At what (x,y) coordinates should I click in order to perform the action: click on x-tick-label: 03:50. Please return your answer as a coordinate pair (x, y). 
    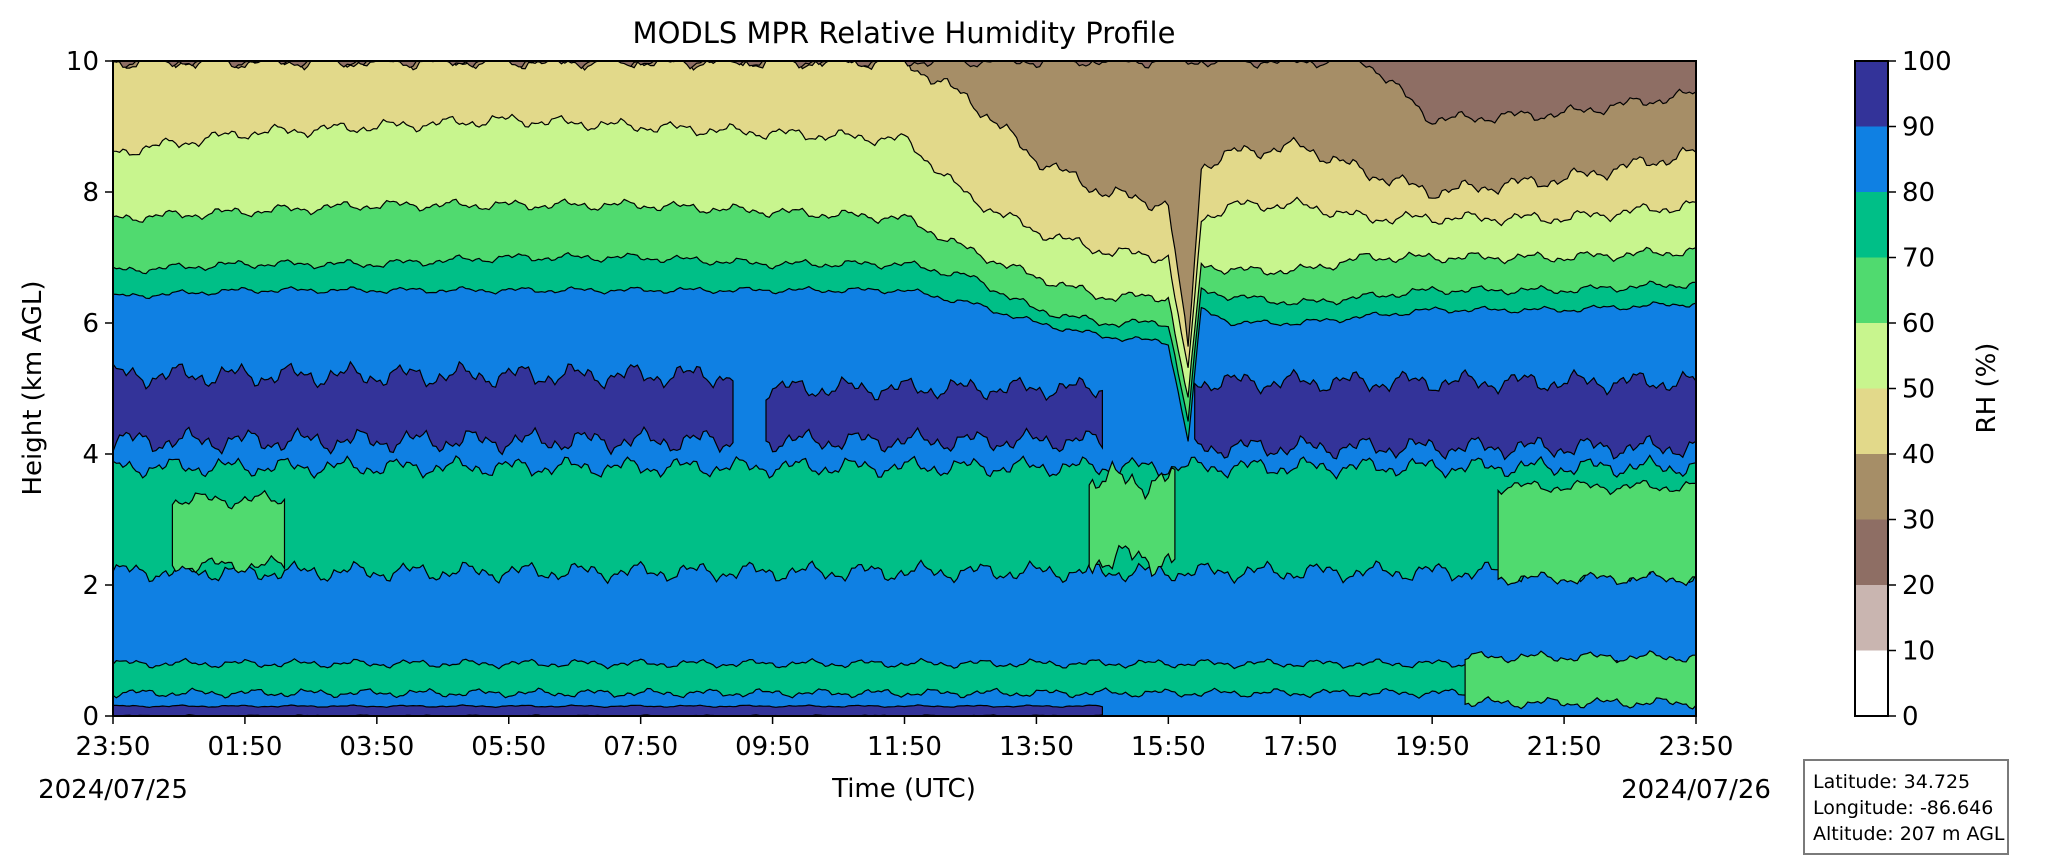
    Looking at the image, I should click on (376, 747).